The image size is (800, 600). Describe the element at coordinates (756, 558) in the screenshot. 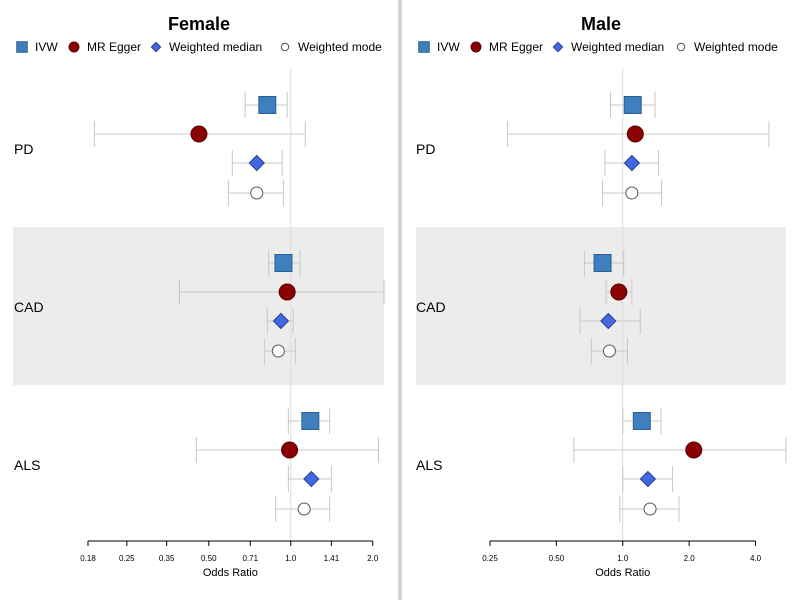

I see `x-tick-label: 4.0` at that location.